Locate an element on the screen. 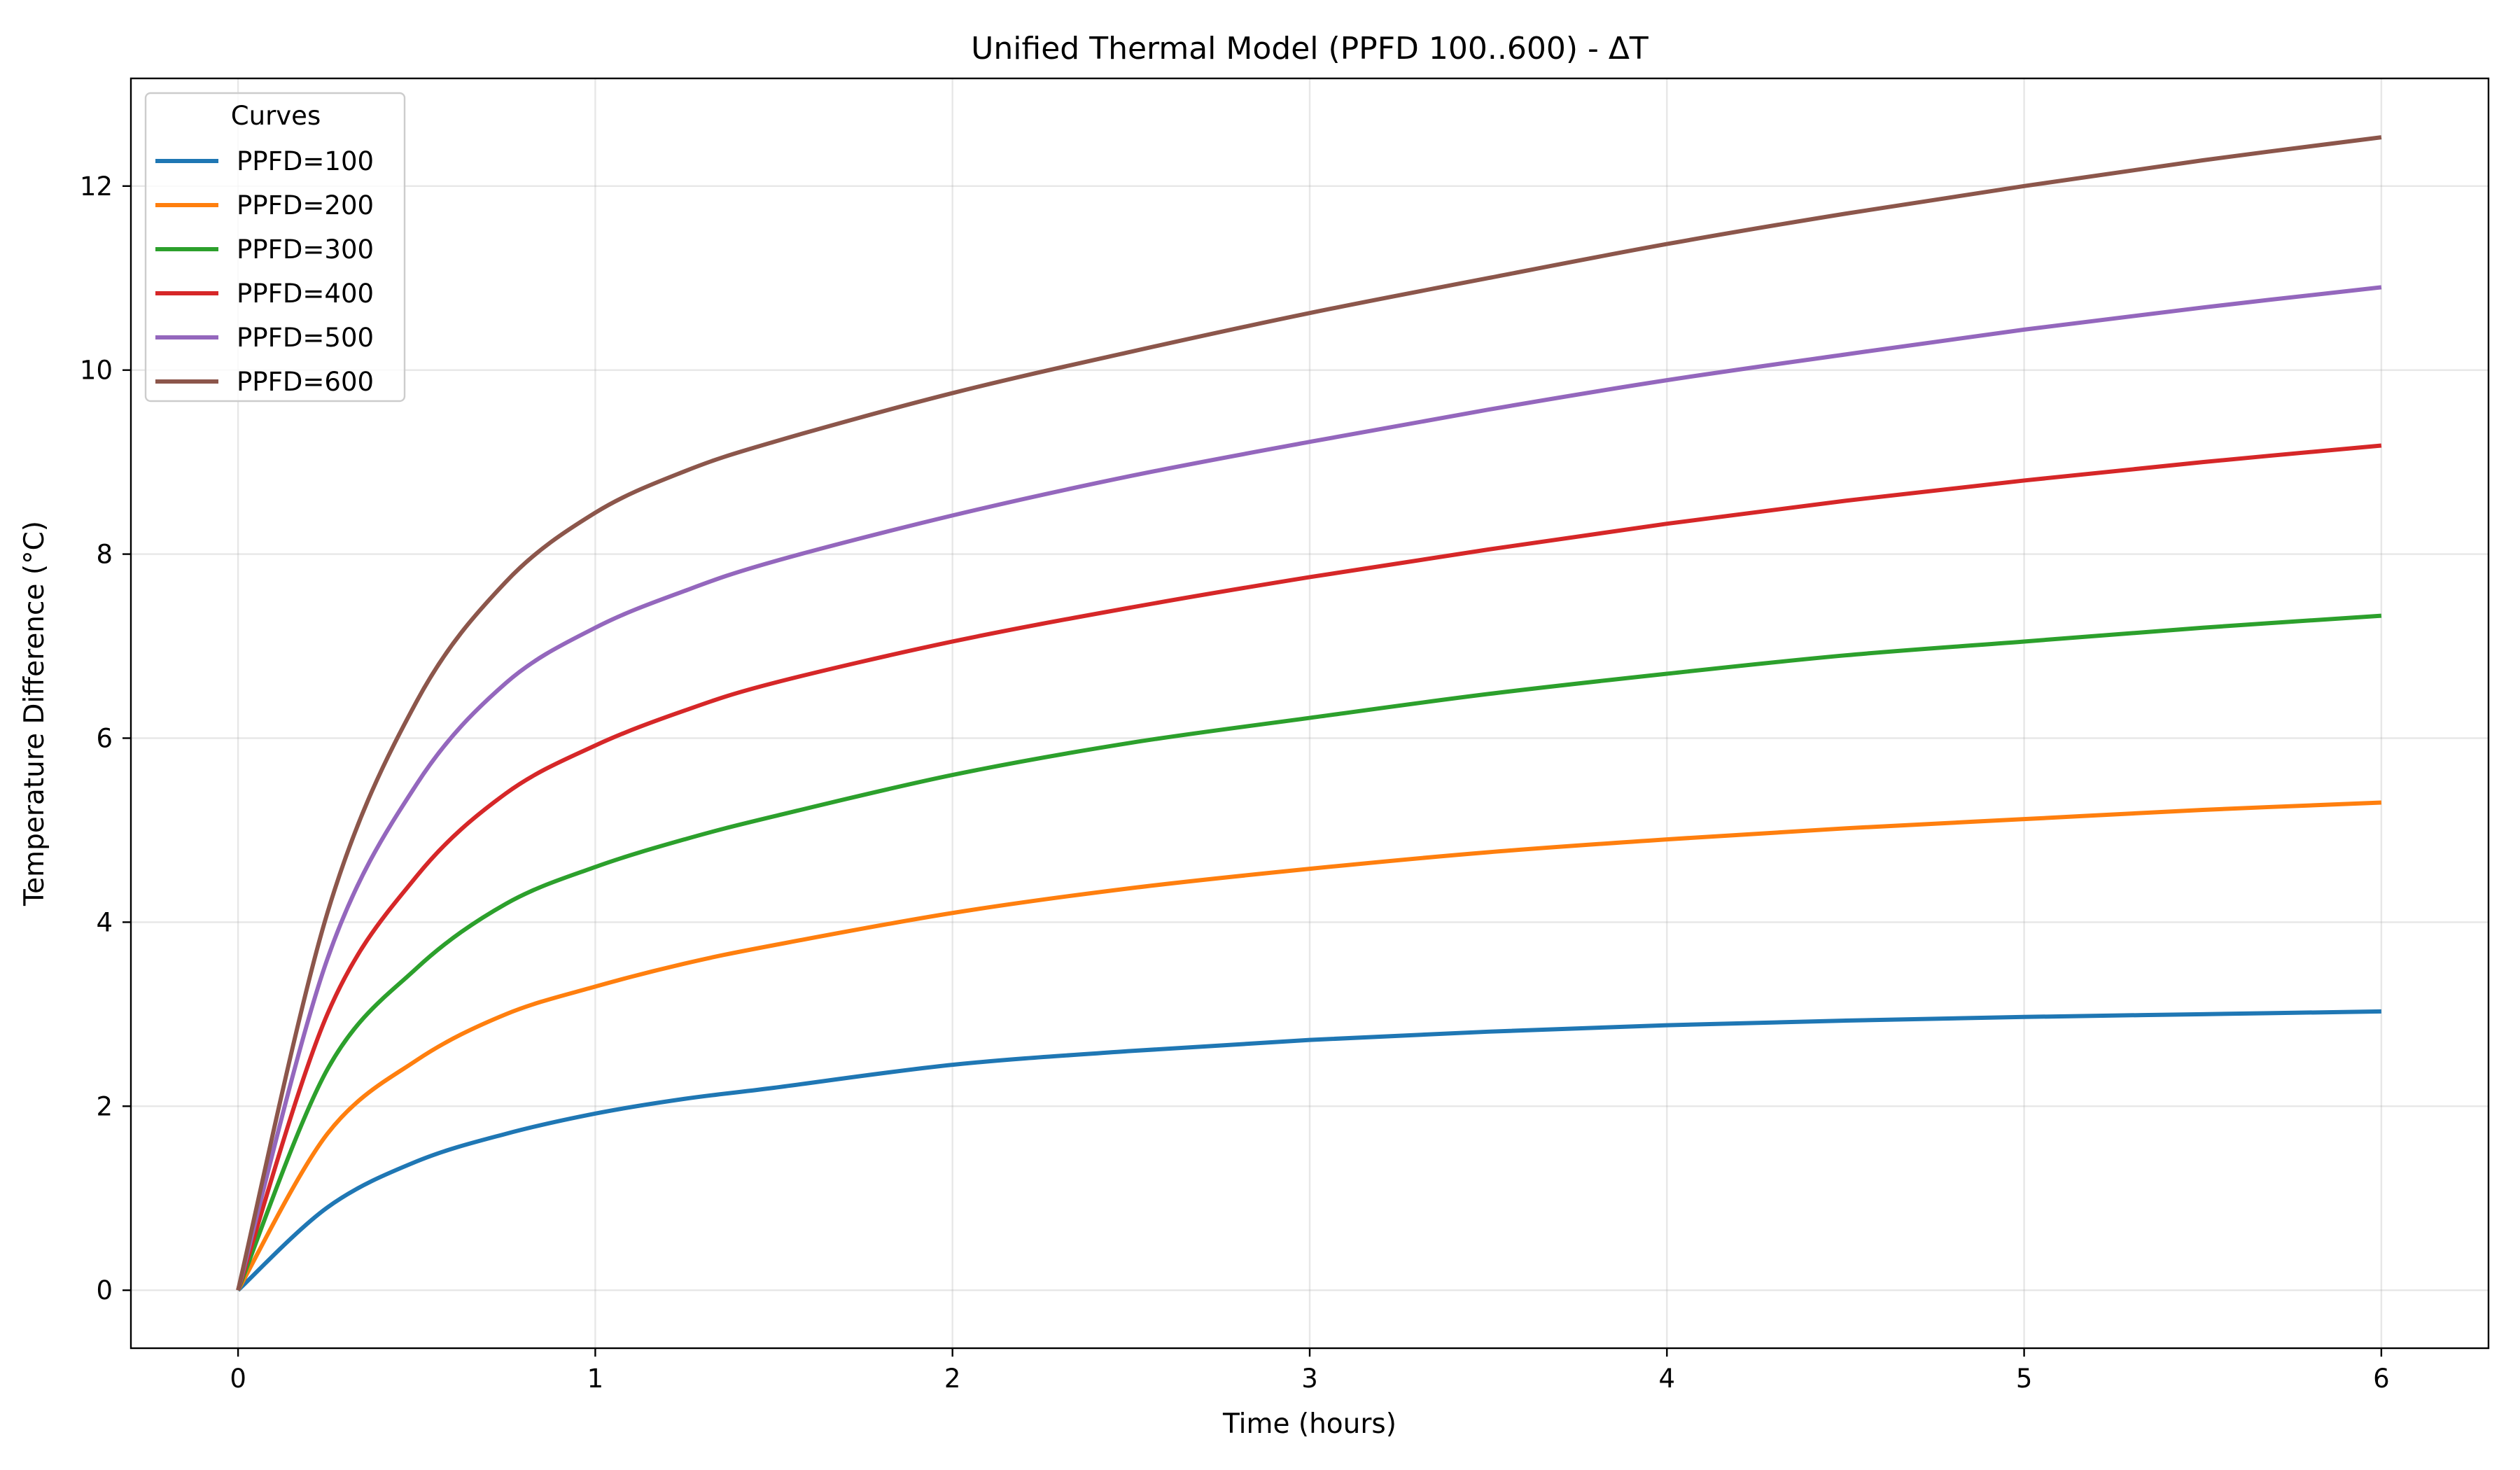 This screenshot has width=2520, height=1470. legend-title: Curves is located at coordinates (276, 116).